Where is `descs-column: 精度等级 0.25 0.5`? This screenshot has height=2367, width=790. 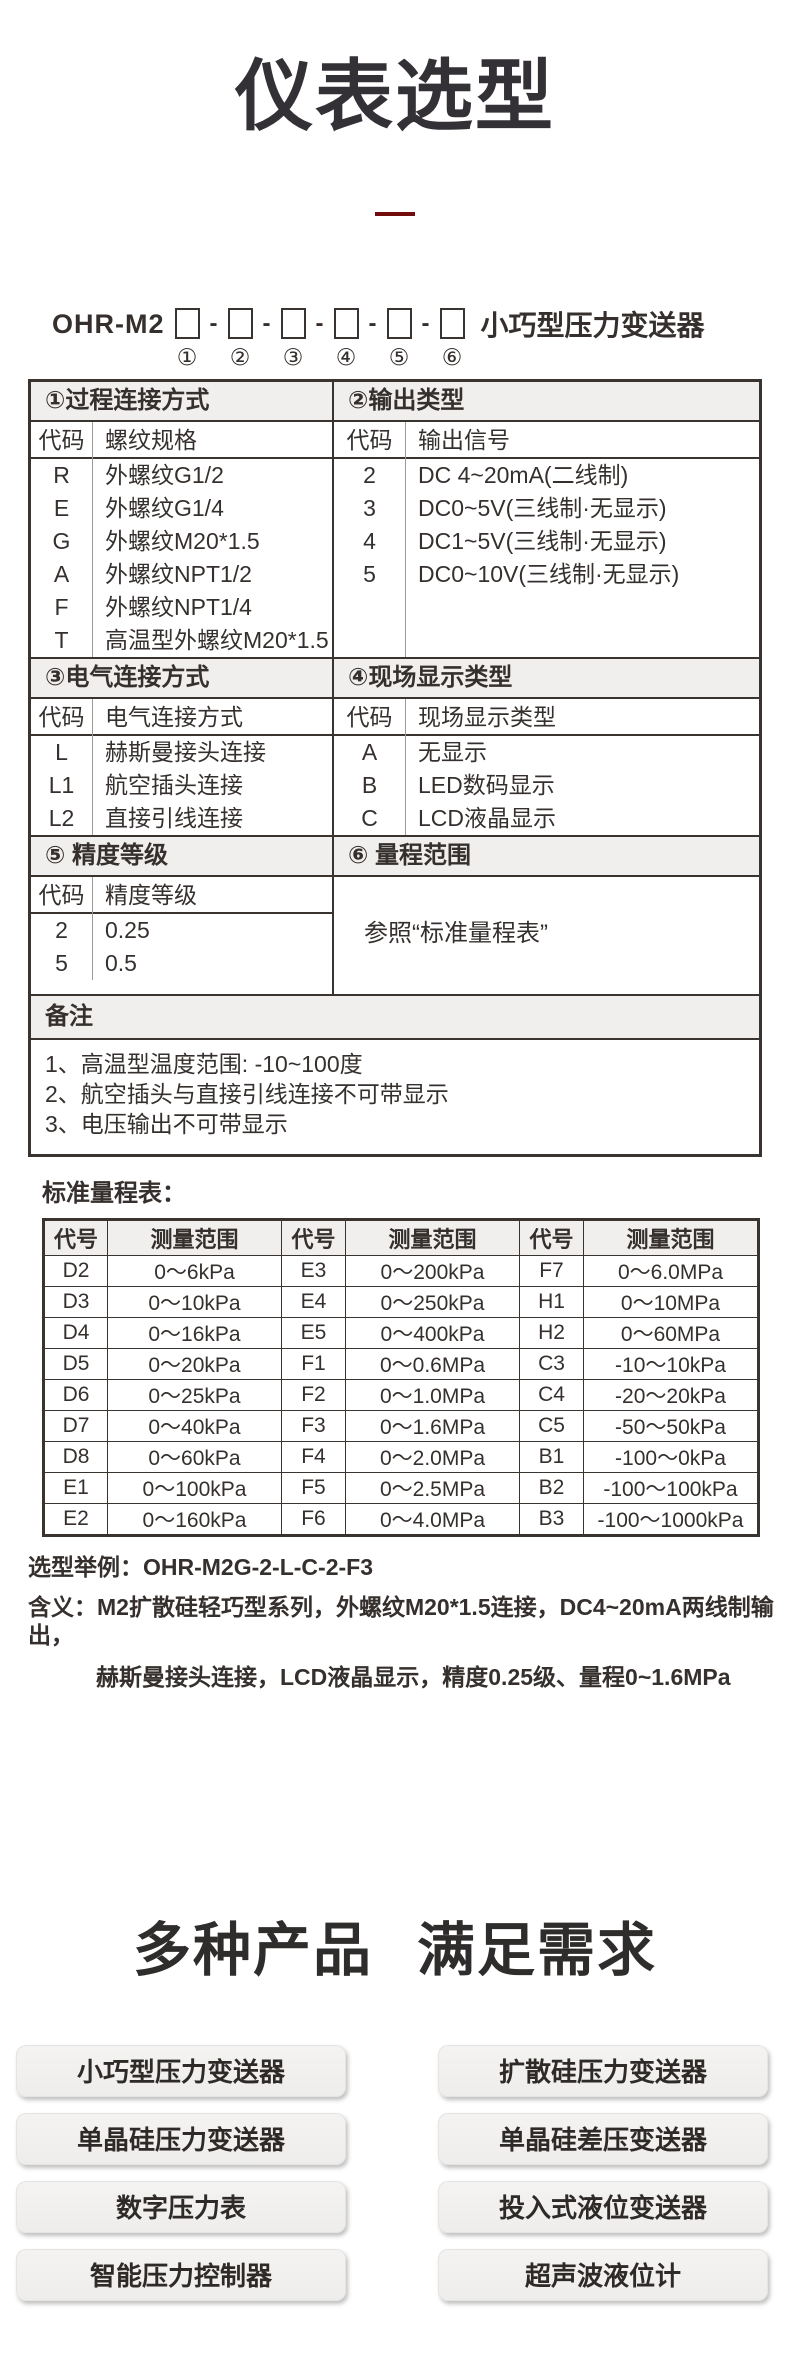 descs-column: 精度等级 0.25 0.5 is located at coordinates (212, 928).